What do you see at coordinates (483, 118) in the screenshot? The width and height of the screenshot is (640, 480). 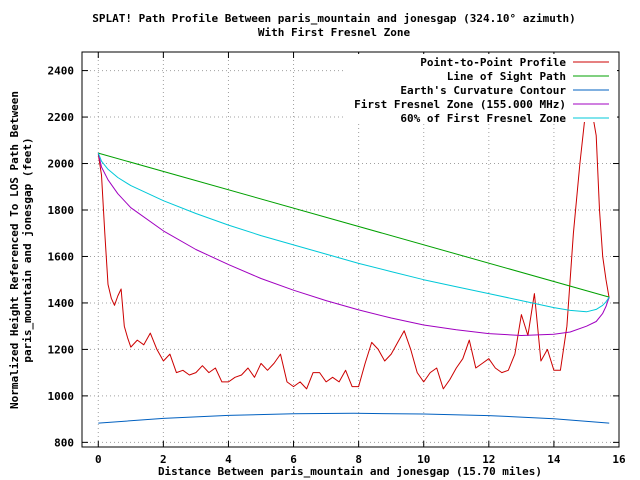 I see `legend-label-sixty-percent-fresnel-zone: 60% of First Fresnel Zone` at bounding box center [483, 118].